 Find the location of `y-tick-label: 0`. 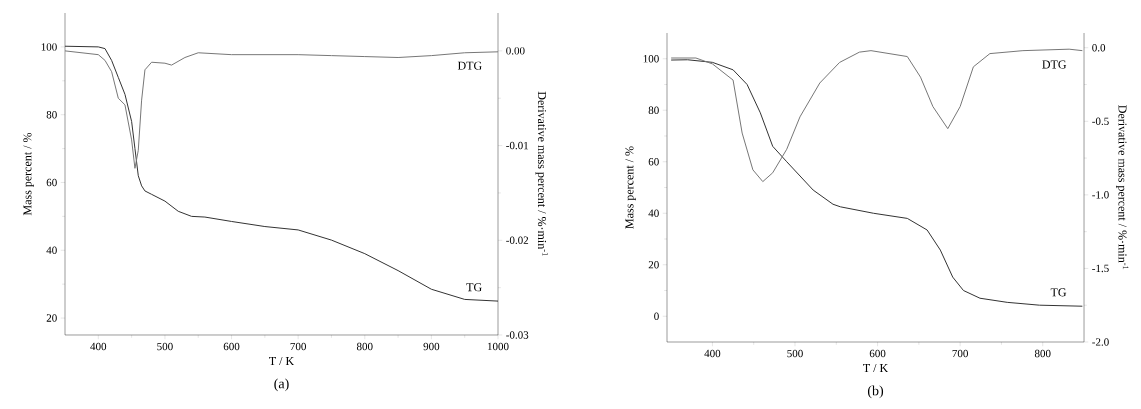

y-tick-label: 0 is located at coordinates (656, 316).